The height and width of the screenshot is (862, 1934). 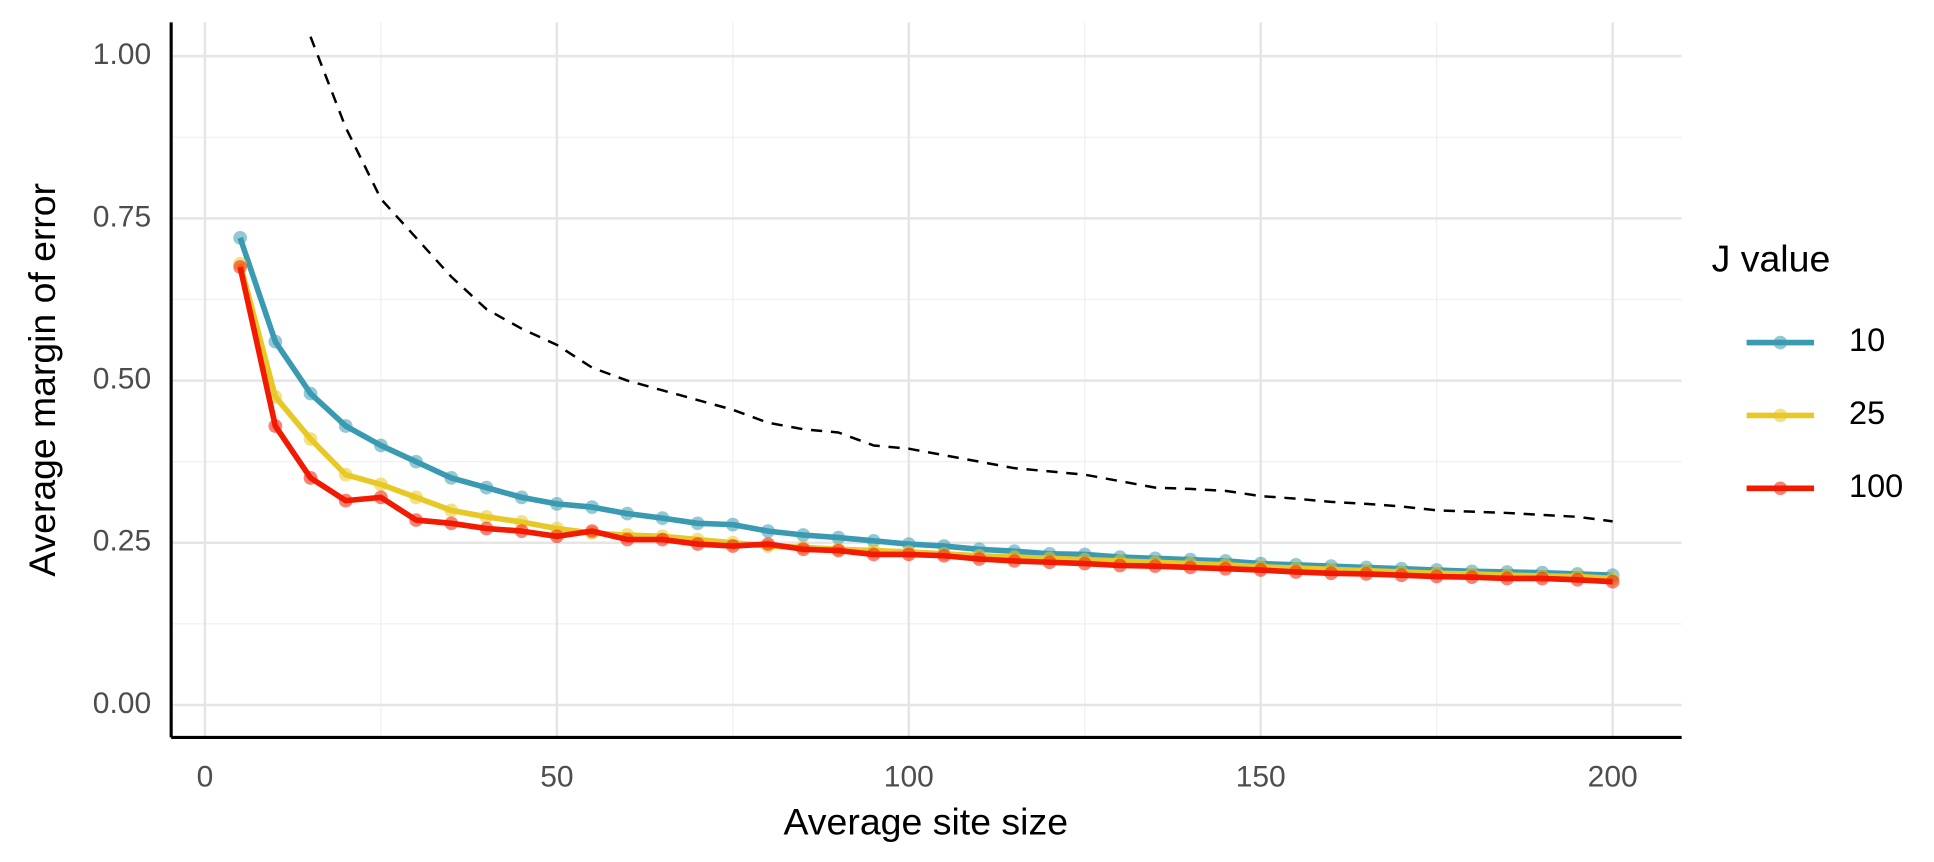 I want to click on x-tick-label: 100, so click(x=909, y=776).